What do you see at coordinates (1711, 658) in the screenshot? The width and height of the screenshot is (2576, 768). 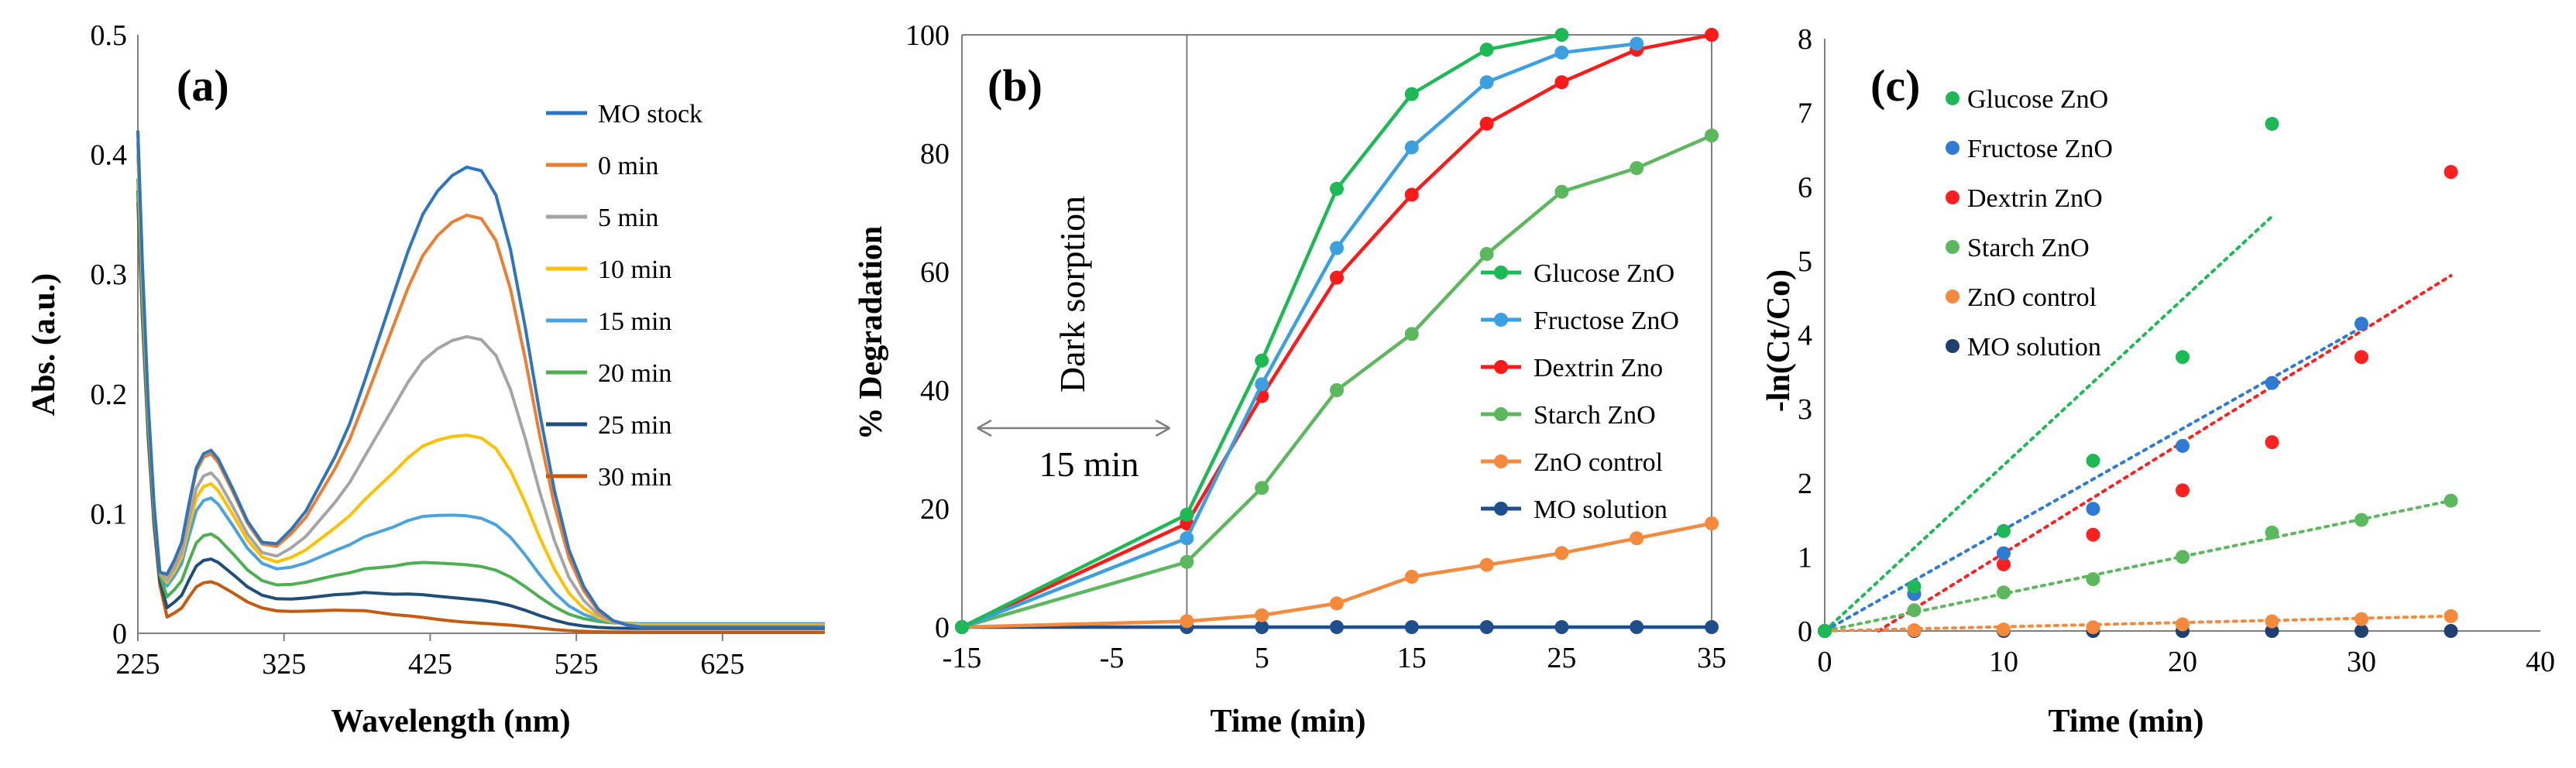 I see `x-tick-label: 35` at bounding box center [1711, 658].